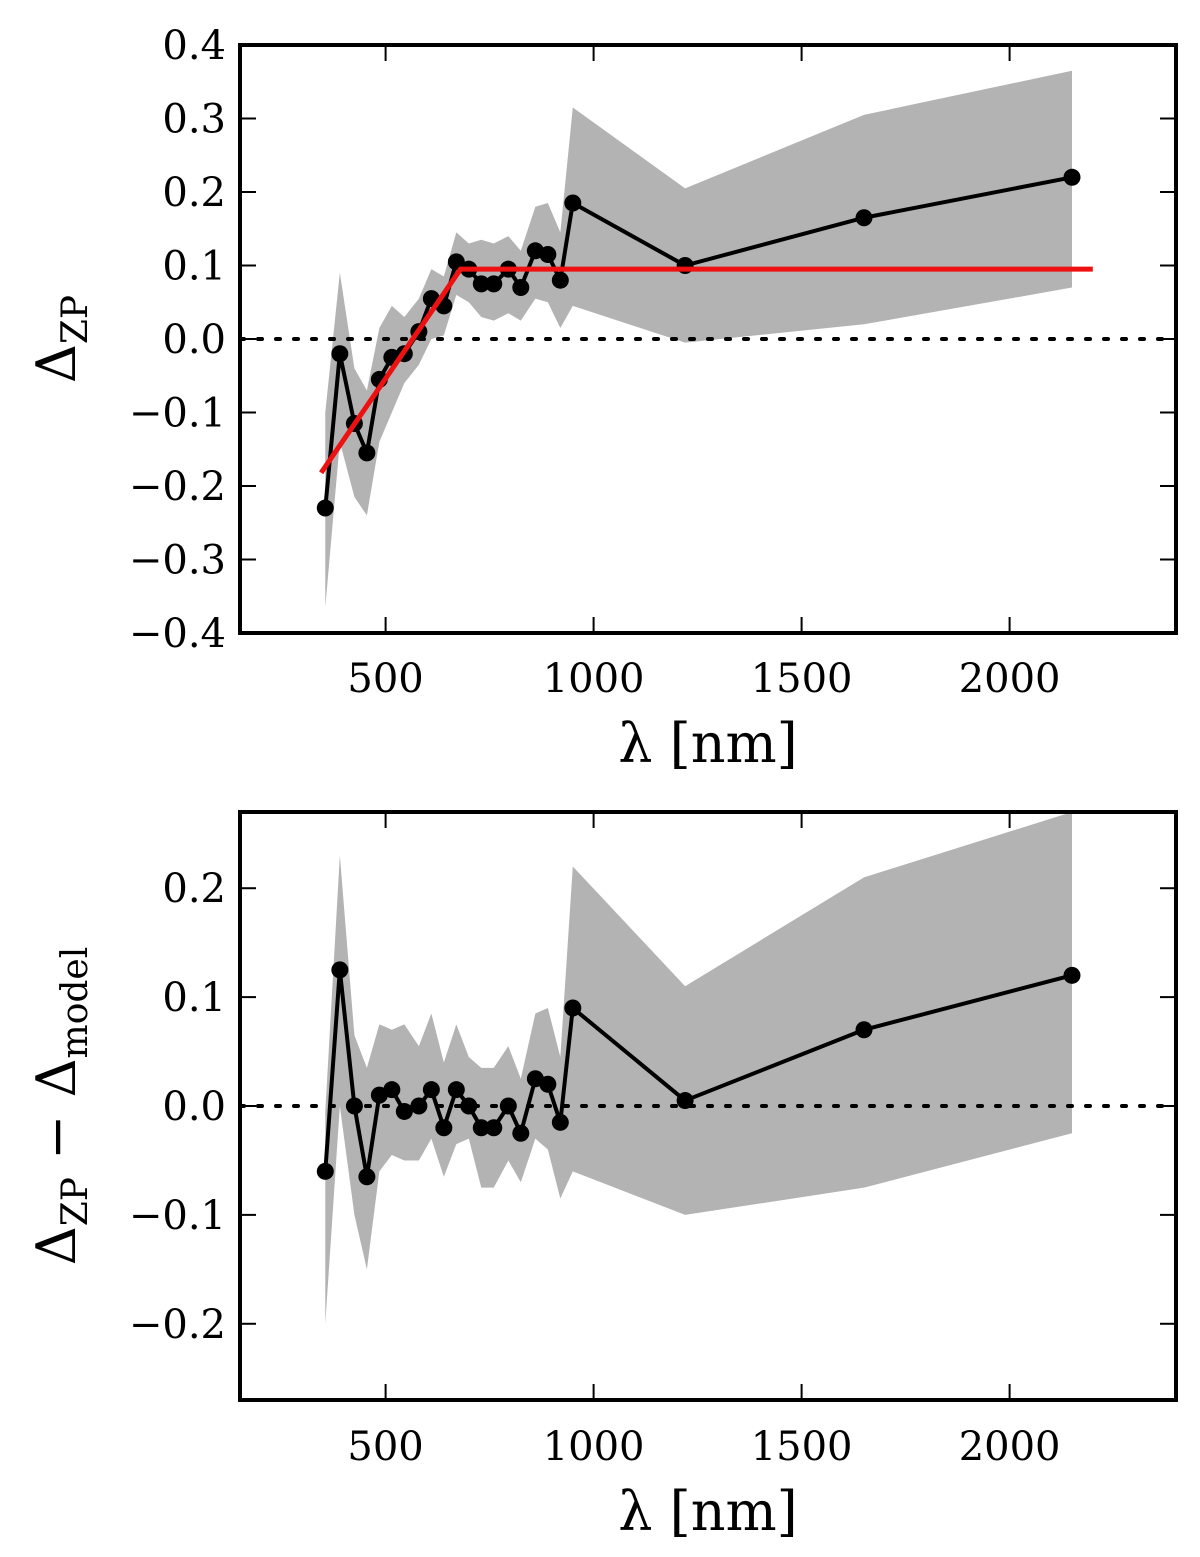  I want to click on y-tick-label: −0.4, so click(177, 634).